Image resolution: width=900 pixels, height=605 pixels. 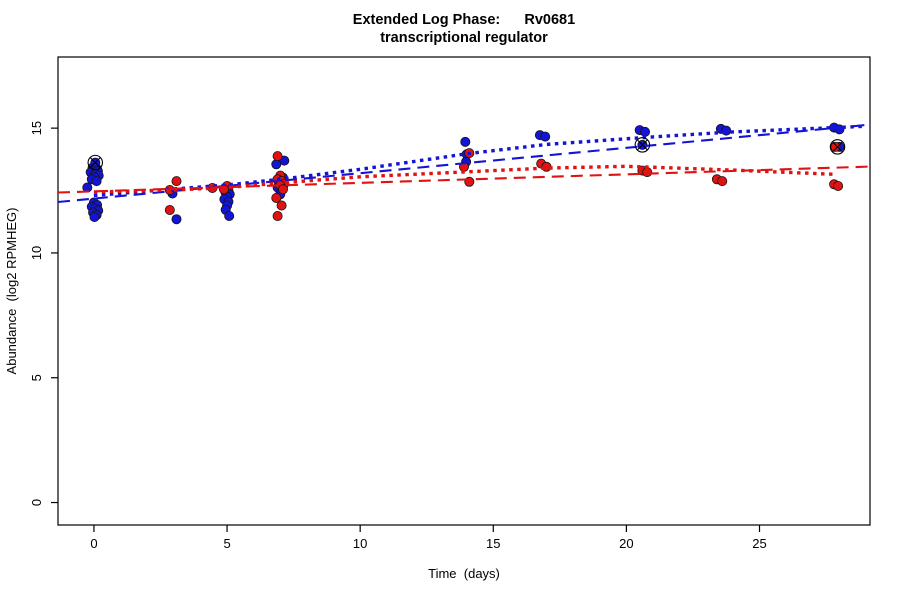 What do you see at coordinates (493, 543) in the screenshot?
I see `x-axis-tick-label: 15` at bounding box center [493, 543].